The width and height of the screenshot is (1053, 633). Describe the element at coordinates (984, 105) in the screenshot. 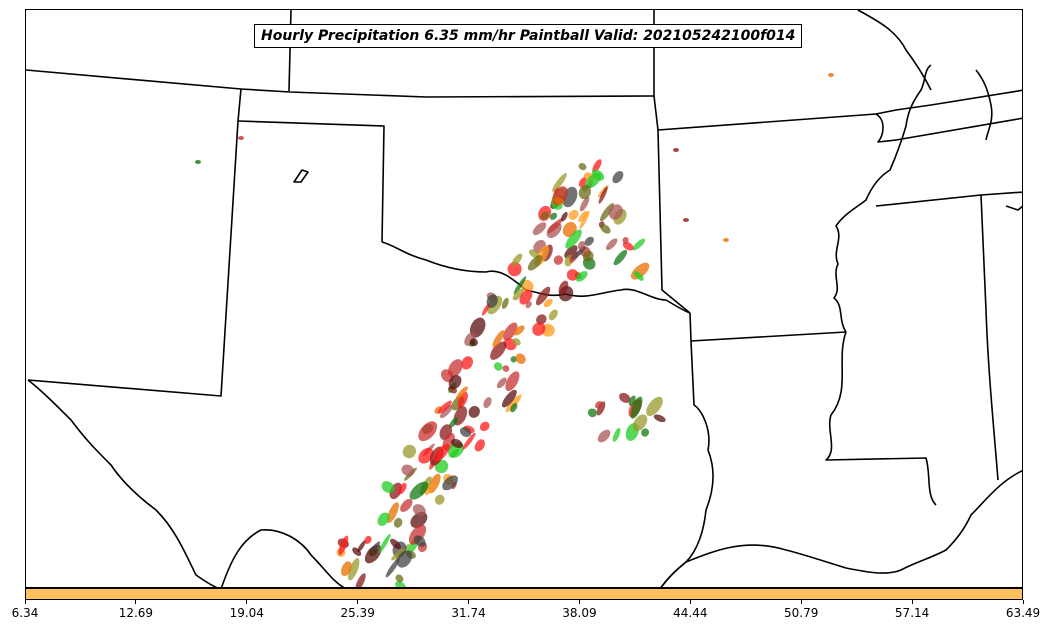

I see `missouri-river-ne` at that location.